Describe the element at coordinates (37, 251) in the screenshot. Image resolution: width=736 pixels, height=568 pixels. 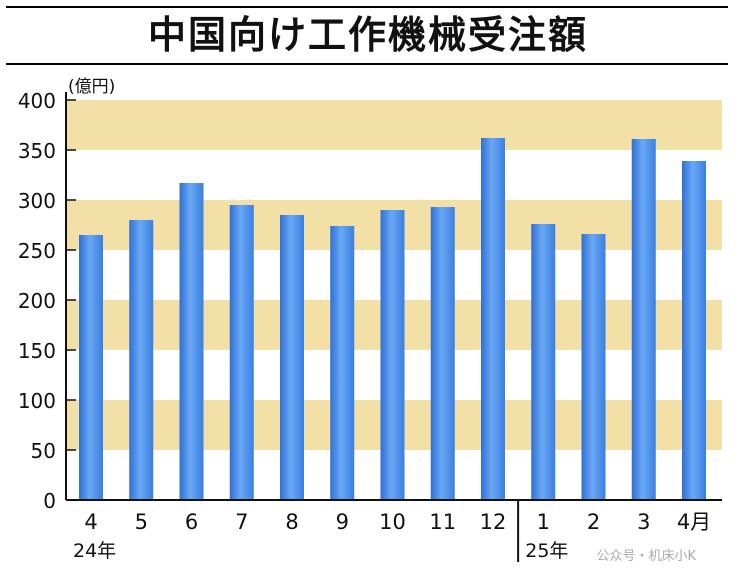
I see `y-tick-label-250: 250` at that location.